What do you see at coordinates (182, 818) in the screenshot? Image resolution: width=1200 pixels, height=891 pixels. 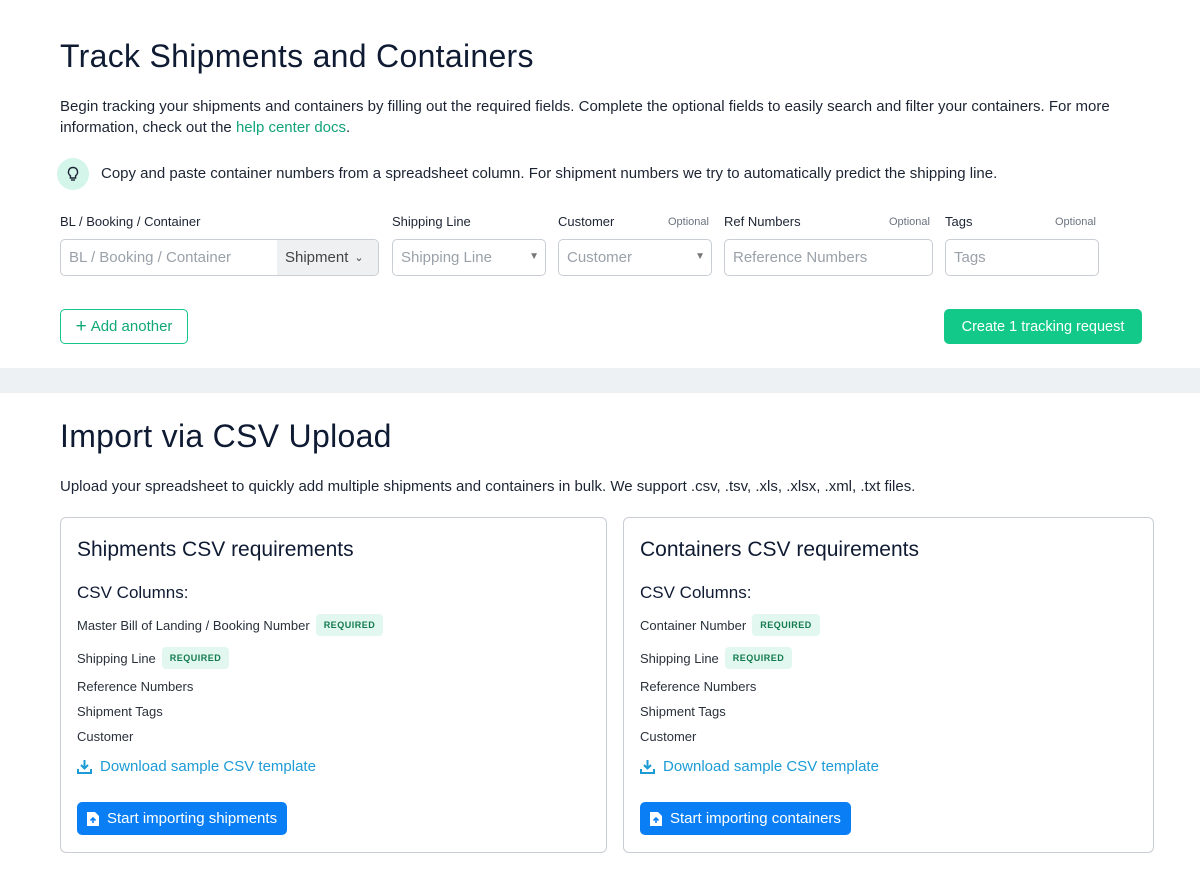 I see `start-importing-shipments-button: Start importing shipments` at bounding box center [182, 818].